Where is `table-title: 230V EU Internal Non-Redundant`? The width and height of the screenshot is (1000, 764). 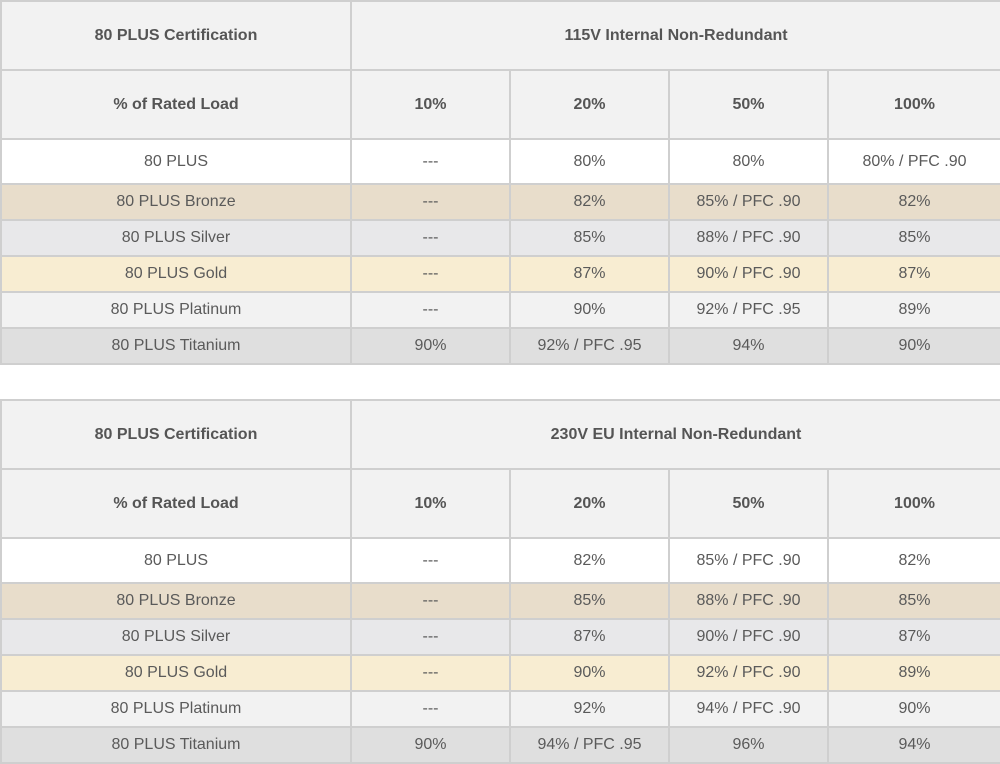
table-title: 230V EU Internal Non-Redundant is located at coordinates (674, 434).